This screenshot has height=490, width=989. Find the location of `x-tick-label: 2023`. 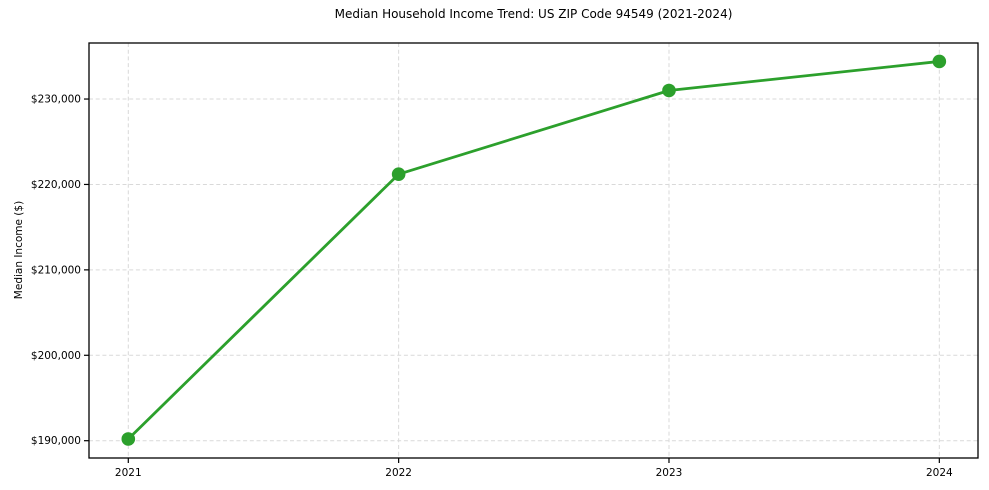

x-tick-label: 2023 is located at coordinates (669, 473).